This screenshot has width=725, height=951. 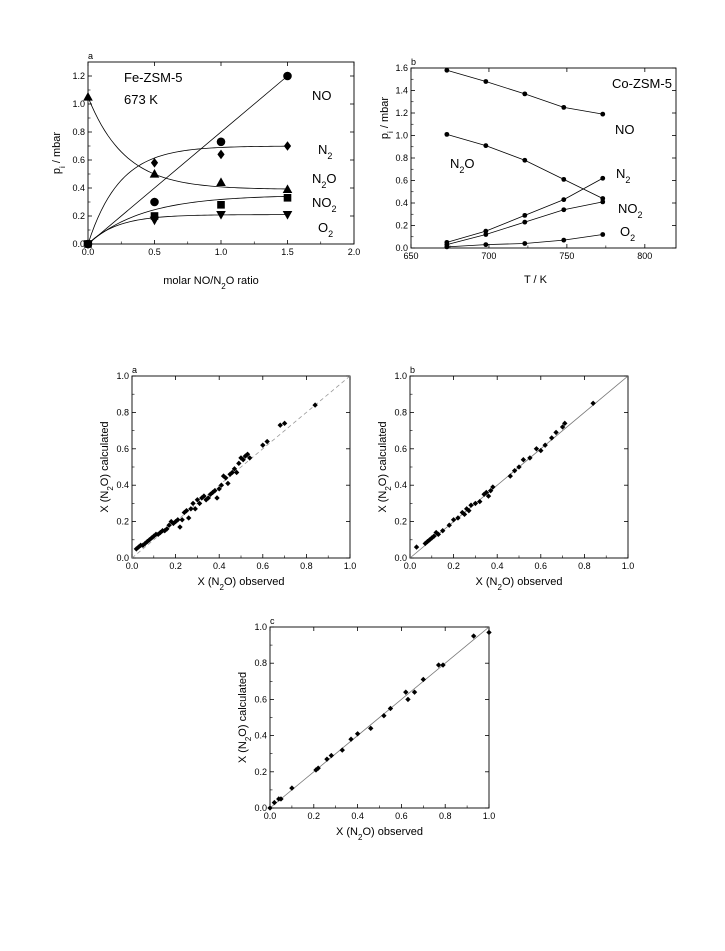 What do you see at coordinates (489, 816) in the screenshot?
I see `x-tick-label: 1.0` at bounding box center [489, 816].